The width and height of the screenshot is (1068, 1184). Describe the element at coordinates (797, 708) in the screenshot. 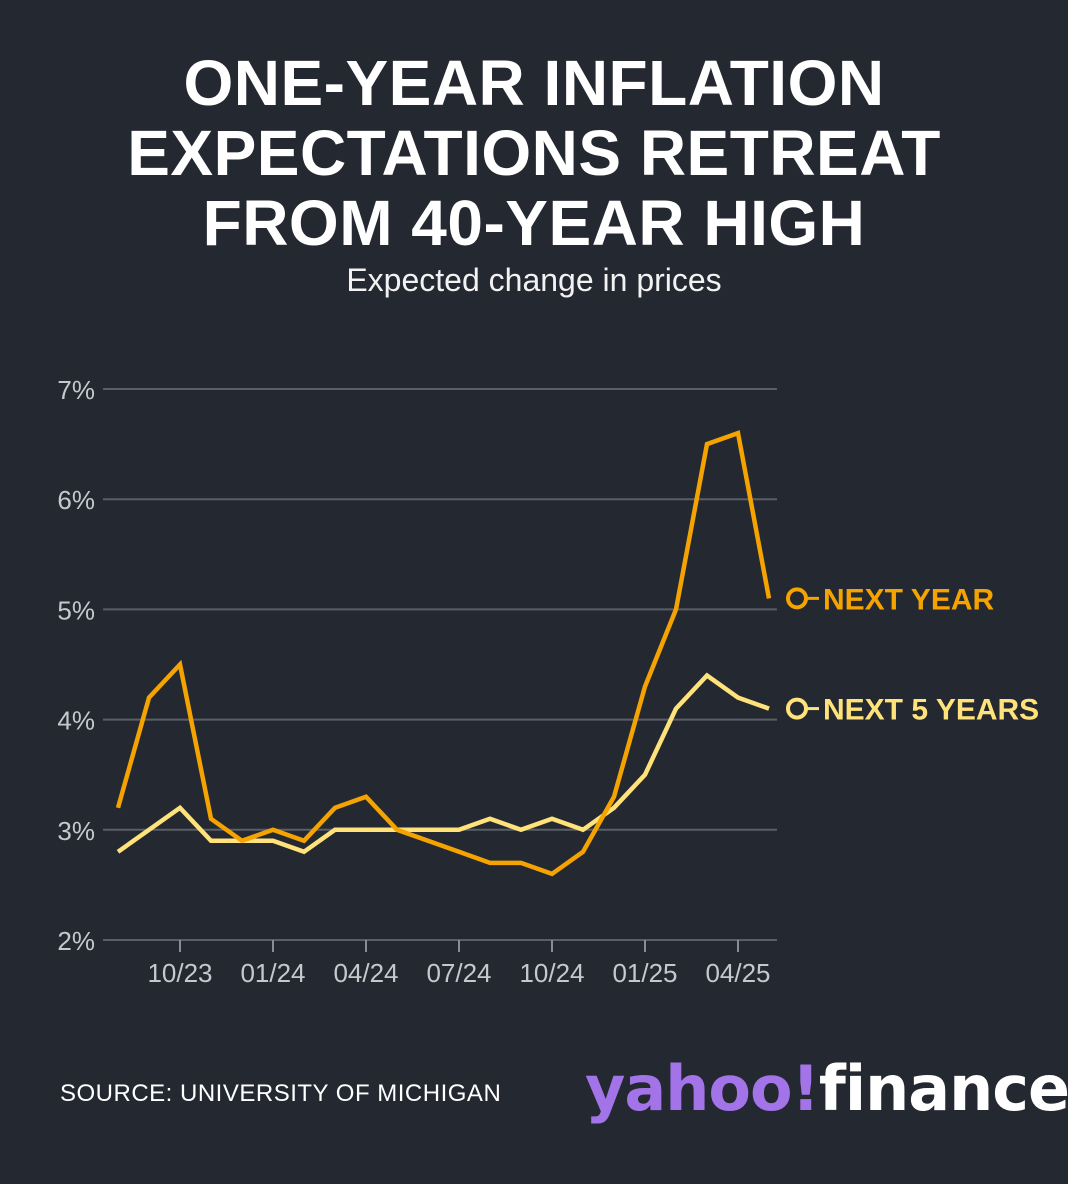

I see `end-marker-next-5-years` at that location.